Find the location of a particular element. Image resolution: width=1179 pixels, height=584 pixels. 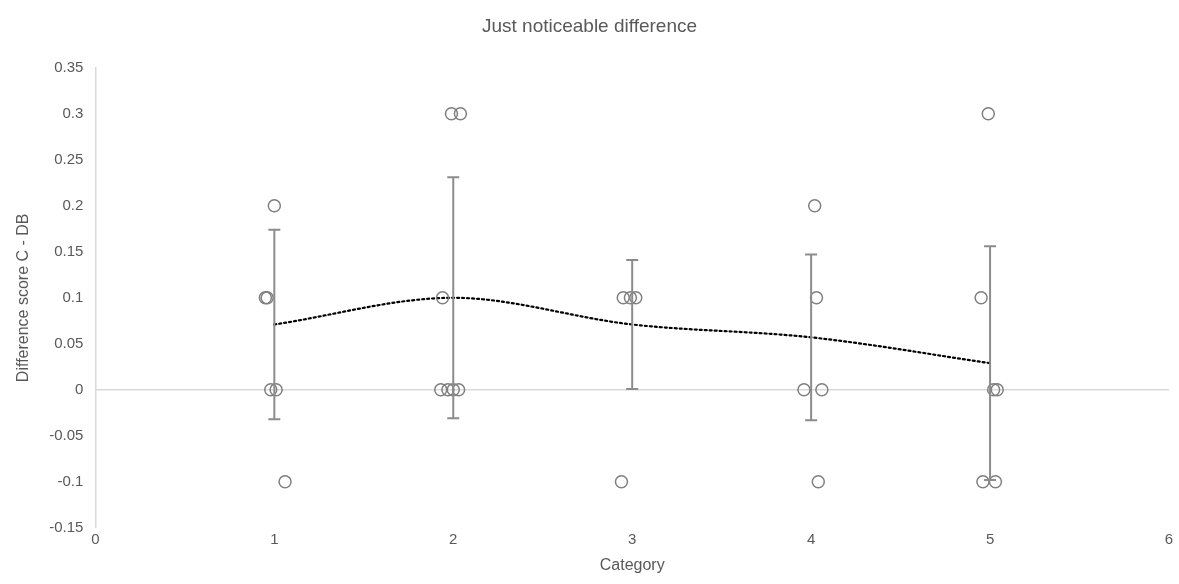

x-tick-label: 3 is located at coordinates (632, 538).